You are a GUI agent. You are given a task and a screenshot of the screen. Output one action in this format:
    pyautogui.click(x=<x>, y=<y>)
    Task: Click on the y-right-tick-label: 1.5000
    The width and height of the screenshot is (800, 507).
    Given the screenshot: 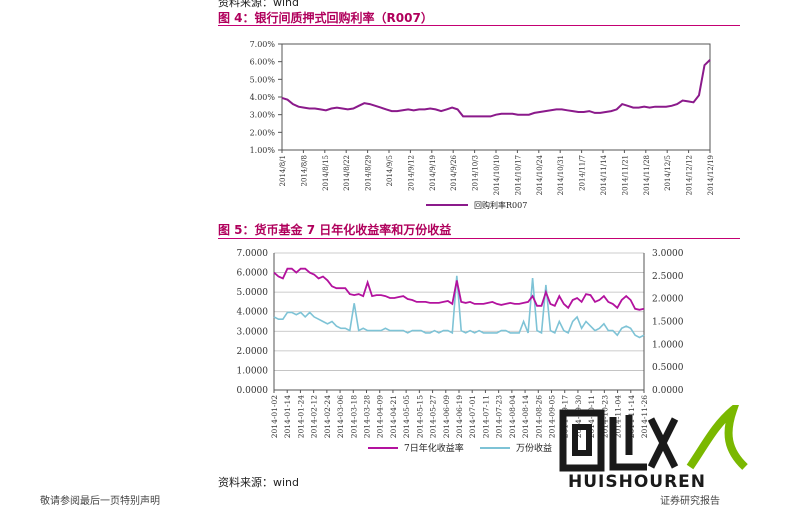 What is the action you would take?
    pyautogui.click(x=668, y=323)
    